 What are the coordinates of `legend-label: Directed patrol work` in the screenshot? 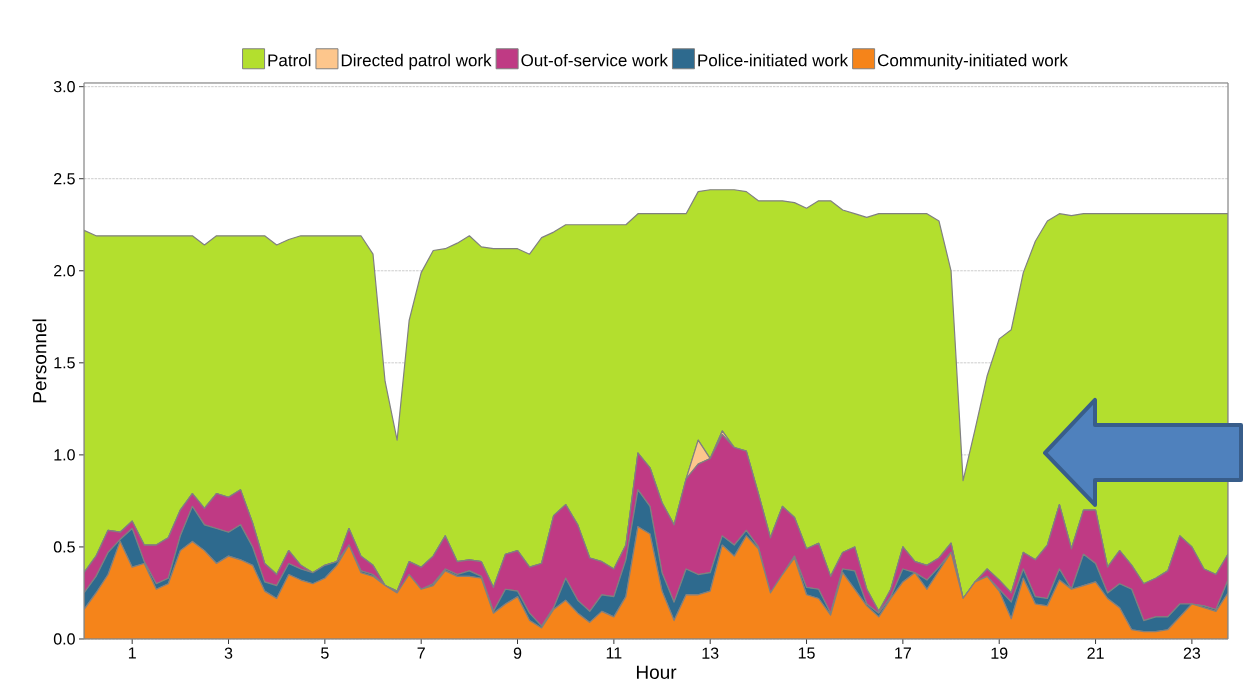 It's located at (416, 61).